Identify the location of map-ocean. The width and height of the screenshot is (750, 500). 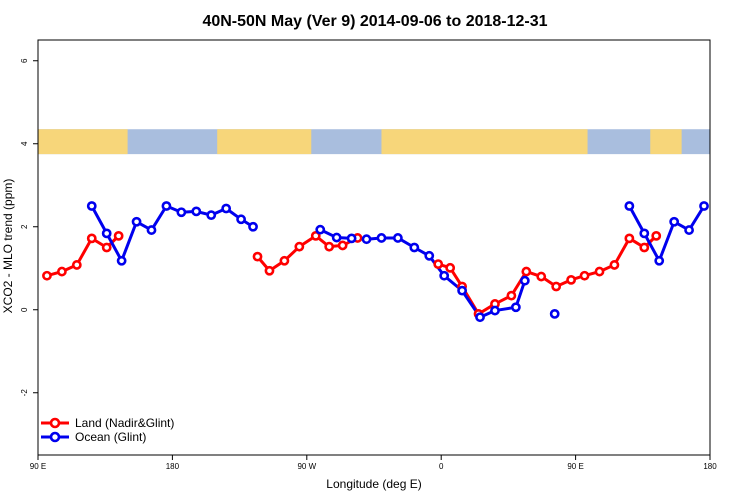
(374, 142).